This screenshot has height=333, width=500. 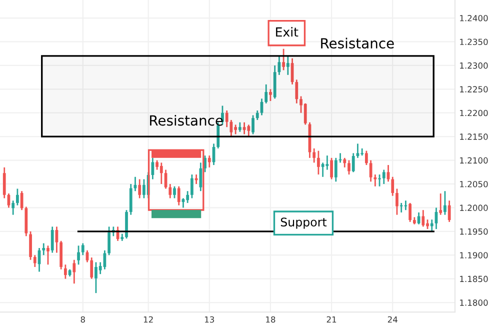 What do you see at coordinates (474, 184) in the screenshot?
I see `y-tick-label: 1.2050` at bounding box center [474, 184].